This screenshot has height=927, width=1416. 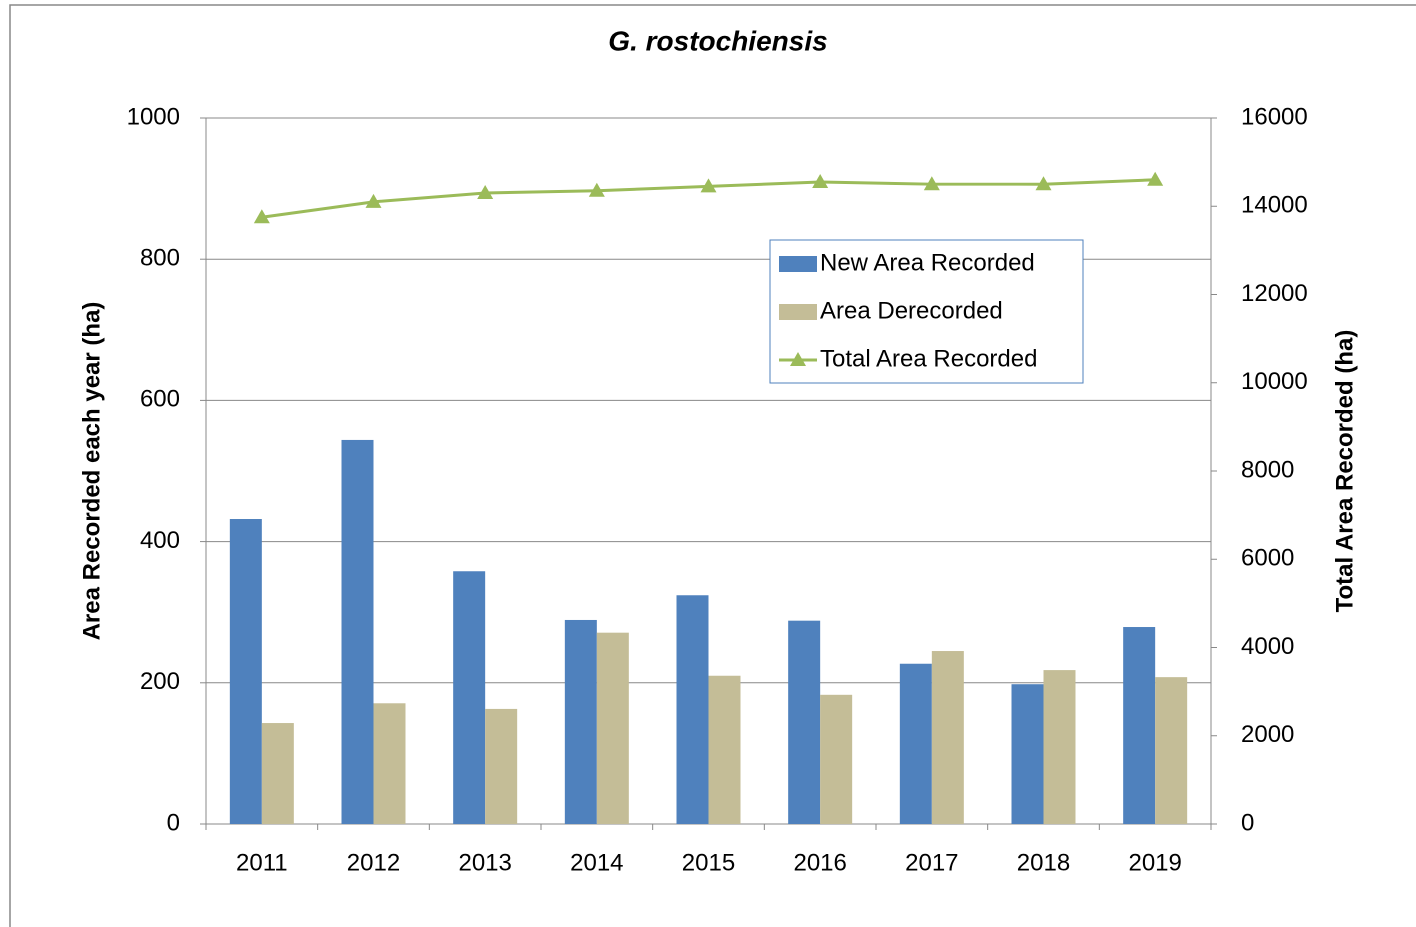 What do you see at coordinates (1267, 558) in the screenshot?
I see `y2-tick-label: 6000` at bounding box center [1267, 558].